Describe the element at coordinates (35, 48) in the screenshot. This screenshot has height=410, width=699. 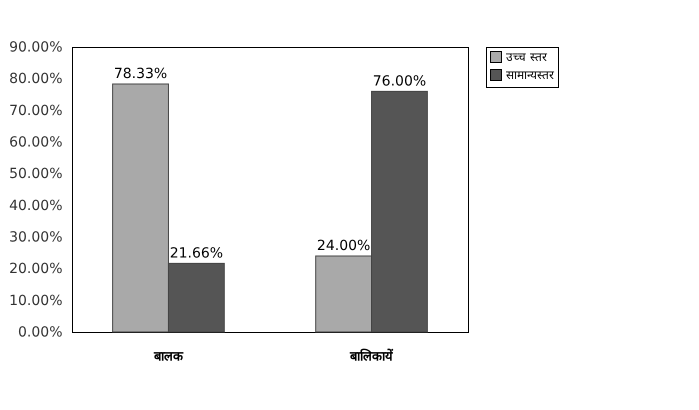
I see `y-tick-label: 90.00%` at that location.